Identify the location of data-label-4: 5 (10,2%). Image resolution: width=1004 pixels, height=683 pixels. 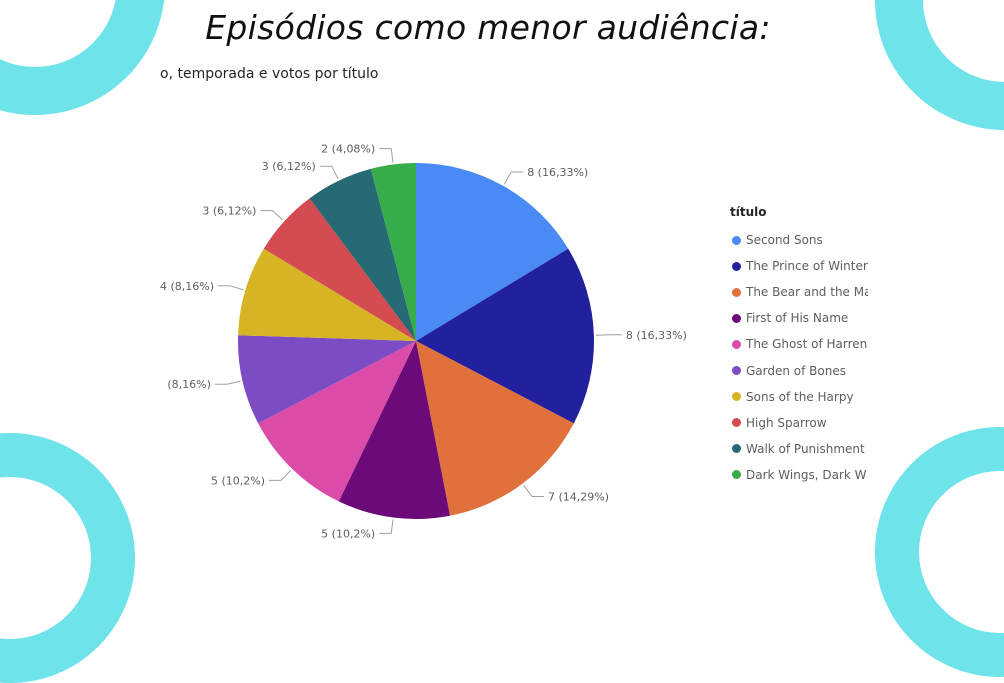
(348, 533).